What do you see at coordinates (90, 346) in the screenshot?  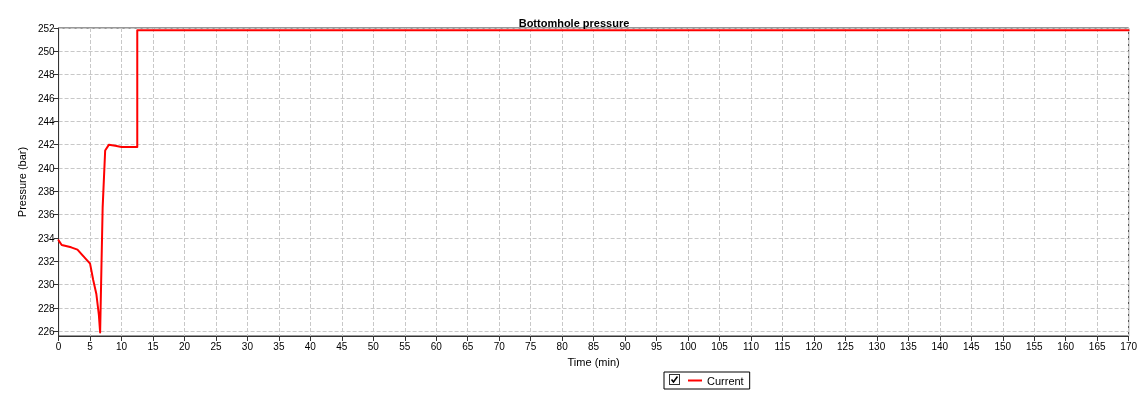 I see `x-tick-label: 5` at bounding box center [90, 346].